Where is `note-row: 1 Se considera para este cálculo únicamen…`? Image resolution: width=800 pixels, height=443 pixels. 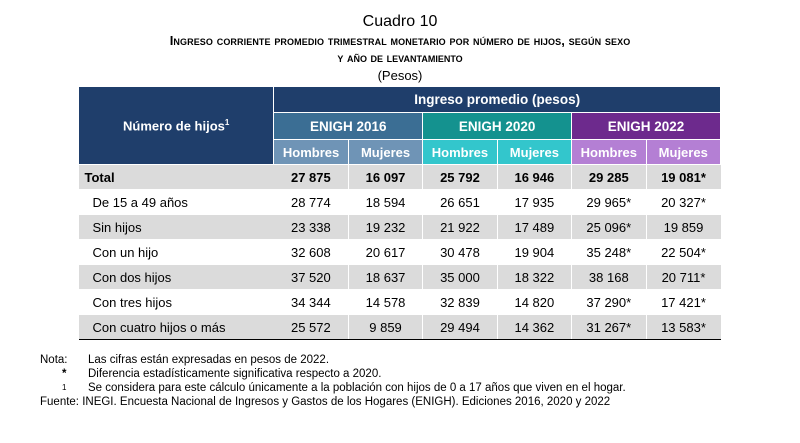 note-row: 1 Se considera para este cálculo únicamen… is located at coordinates (333, 388).